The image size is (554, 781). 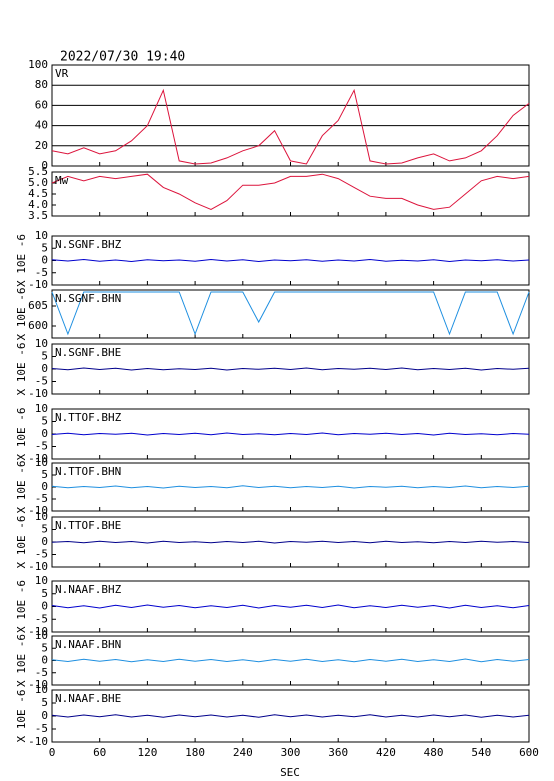 I want to click on x-tick-label: 240, so click(x=243, y=752).